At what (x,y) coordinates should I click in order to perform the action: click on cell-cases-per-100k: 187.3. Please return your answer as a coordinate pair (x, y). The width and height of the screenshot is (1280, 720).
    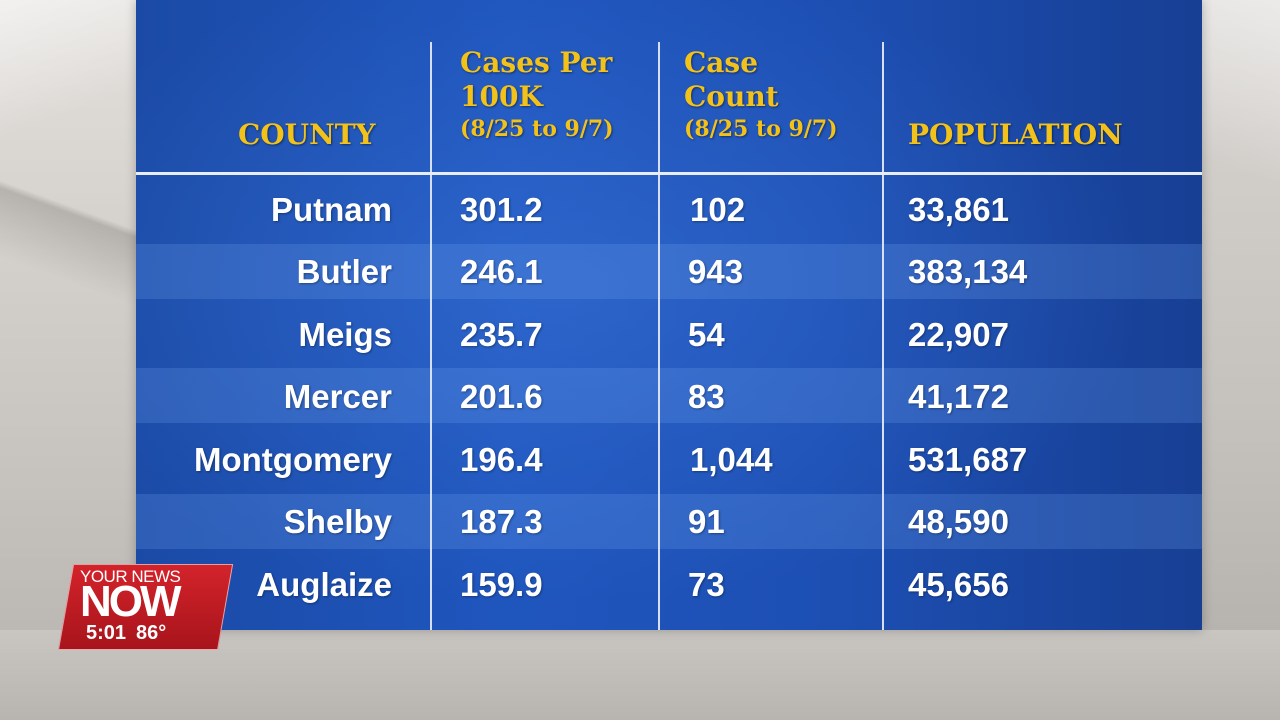
    Looking at the image, I should click on (501, 521).